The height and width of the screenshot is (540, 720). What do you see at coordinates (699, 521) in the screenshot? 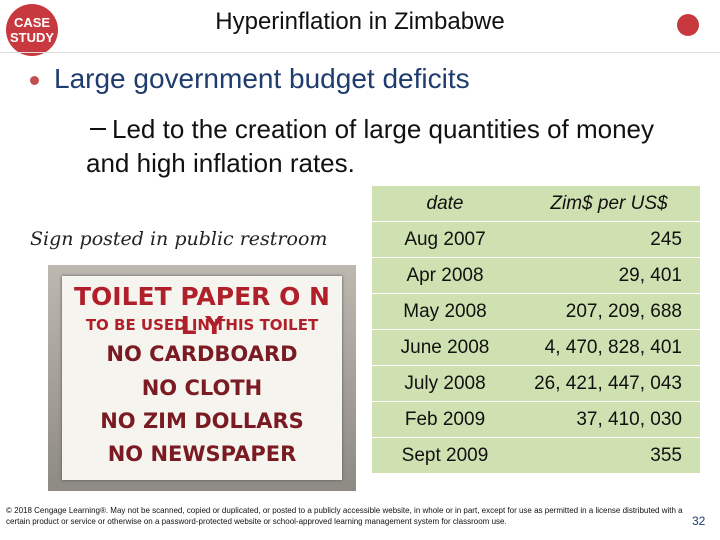
I see `page-number: 32` at bounding box center [699, 521].